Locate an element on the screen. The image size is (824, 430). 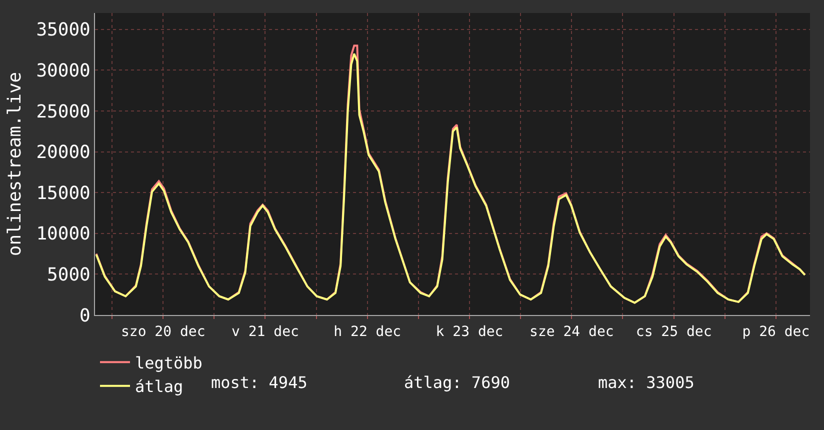
x-tick-label: p 26 dec is located at coordinates (776, 332).